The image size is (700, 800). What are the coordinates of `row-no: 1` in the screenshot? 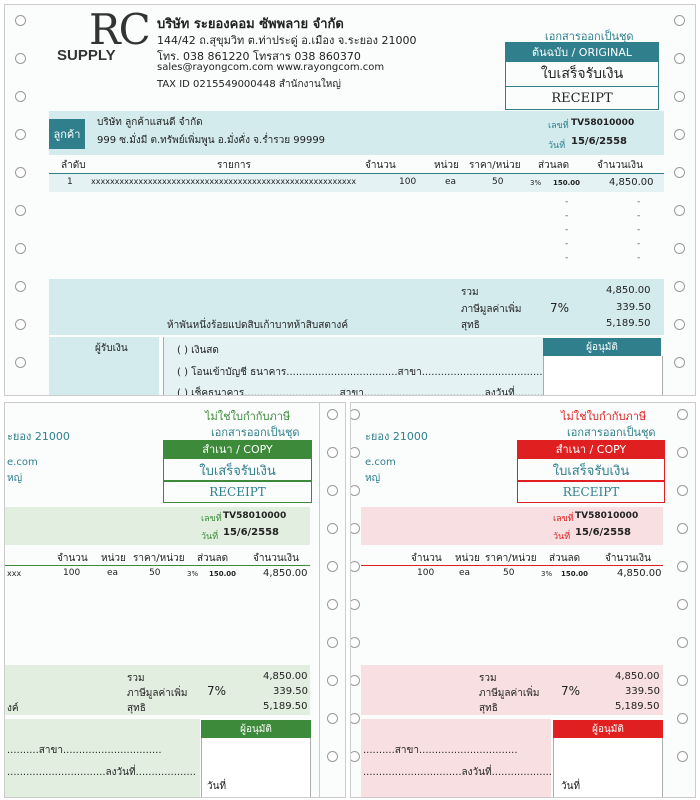 It's located at (70, 182).